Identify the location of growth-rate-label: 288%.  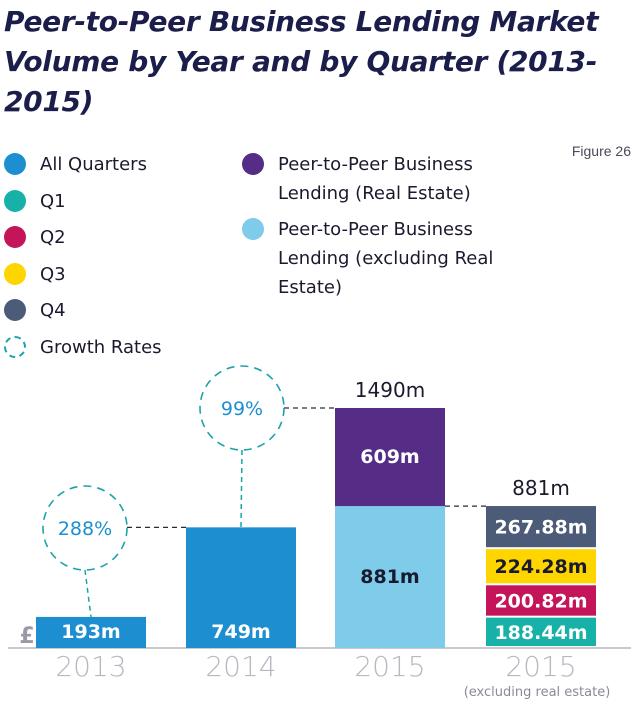
(85, 529).